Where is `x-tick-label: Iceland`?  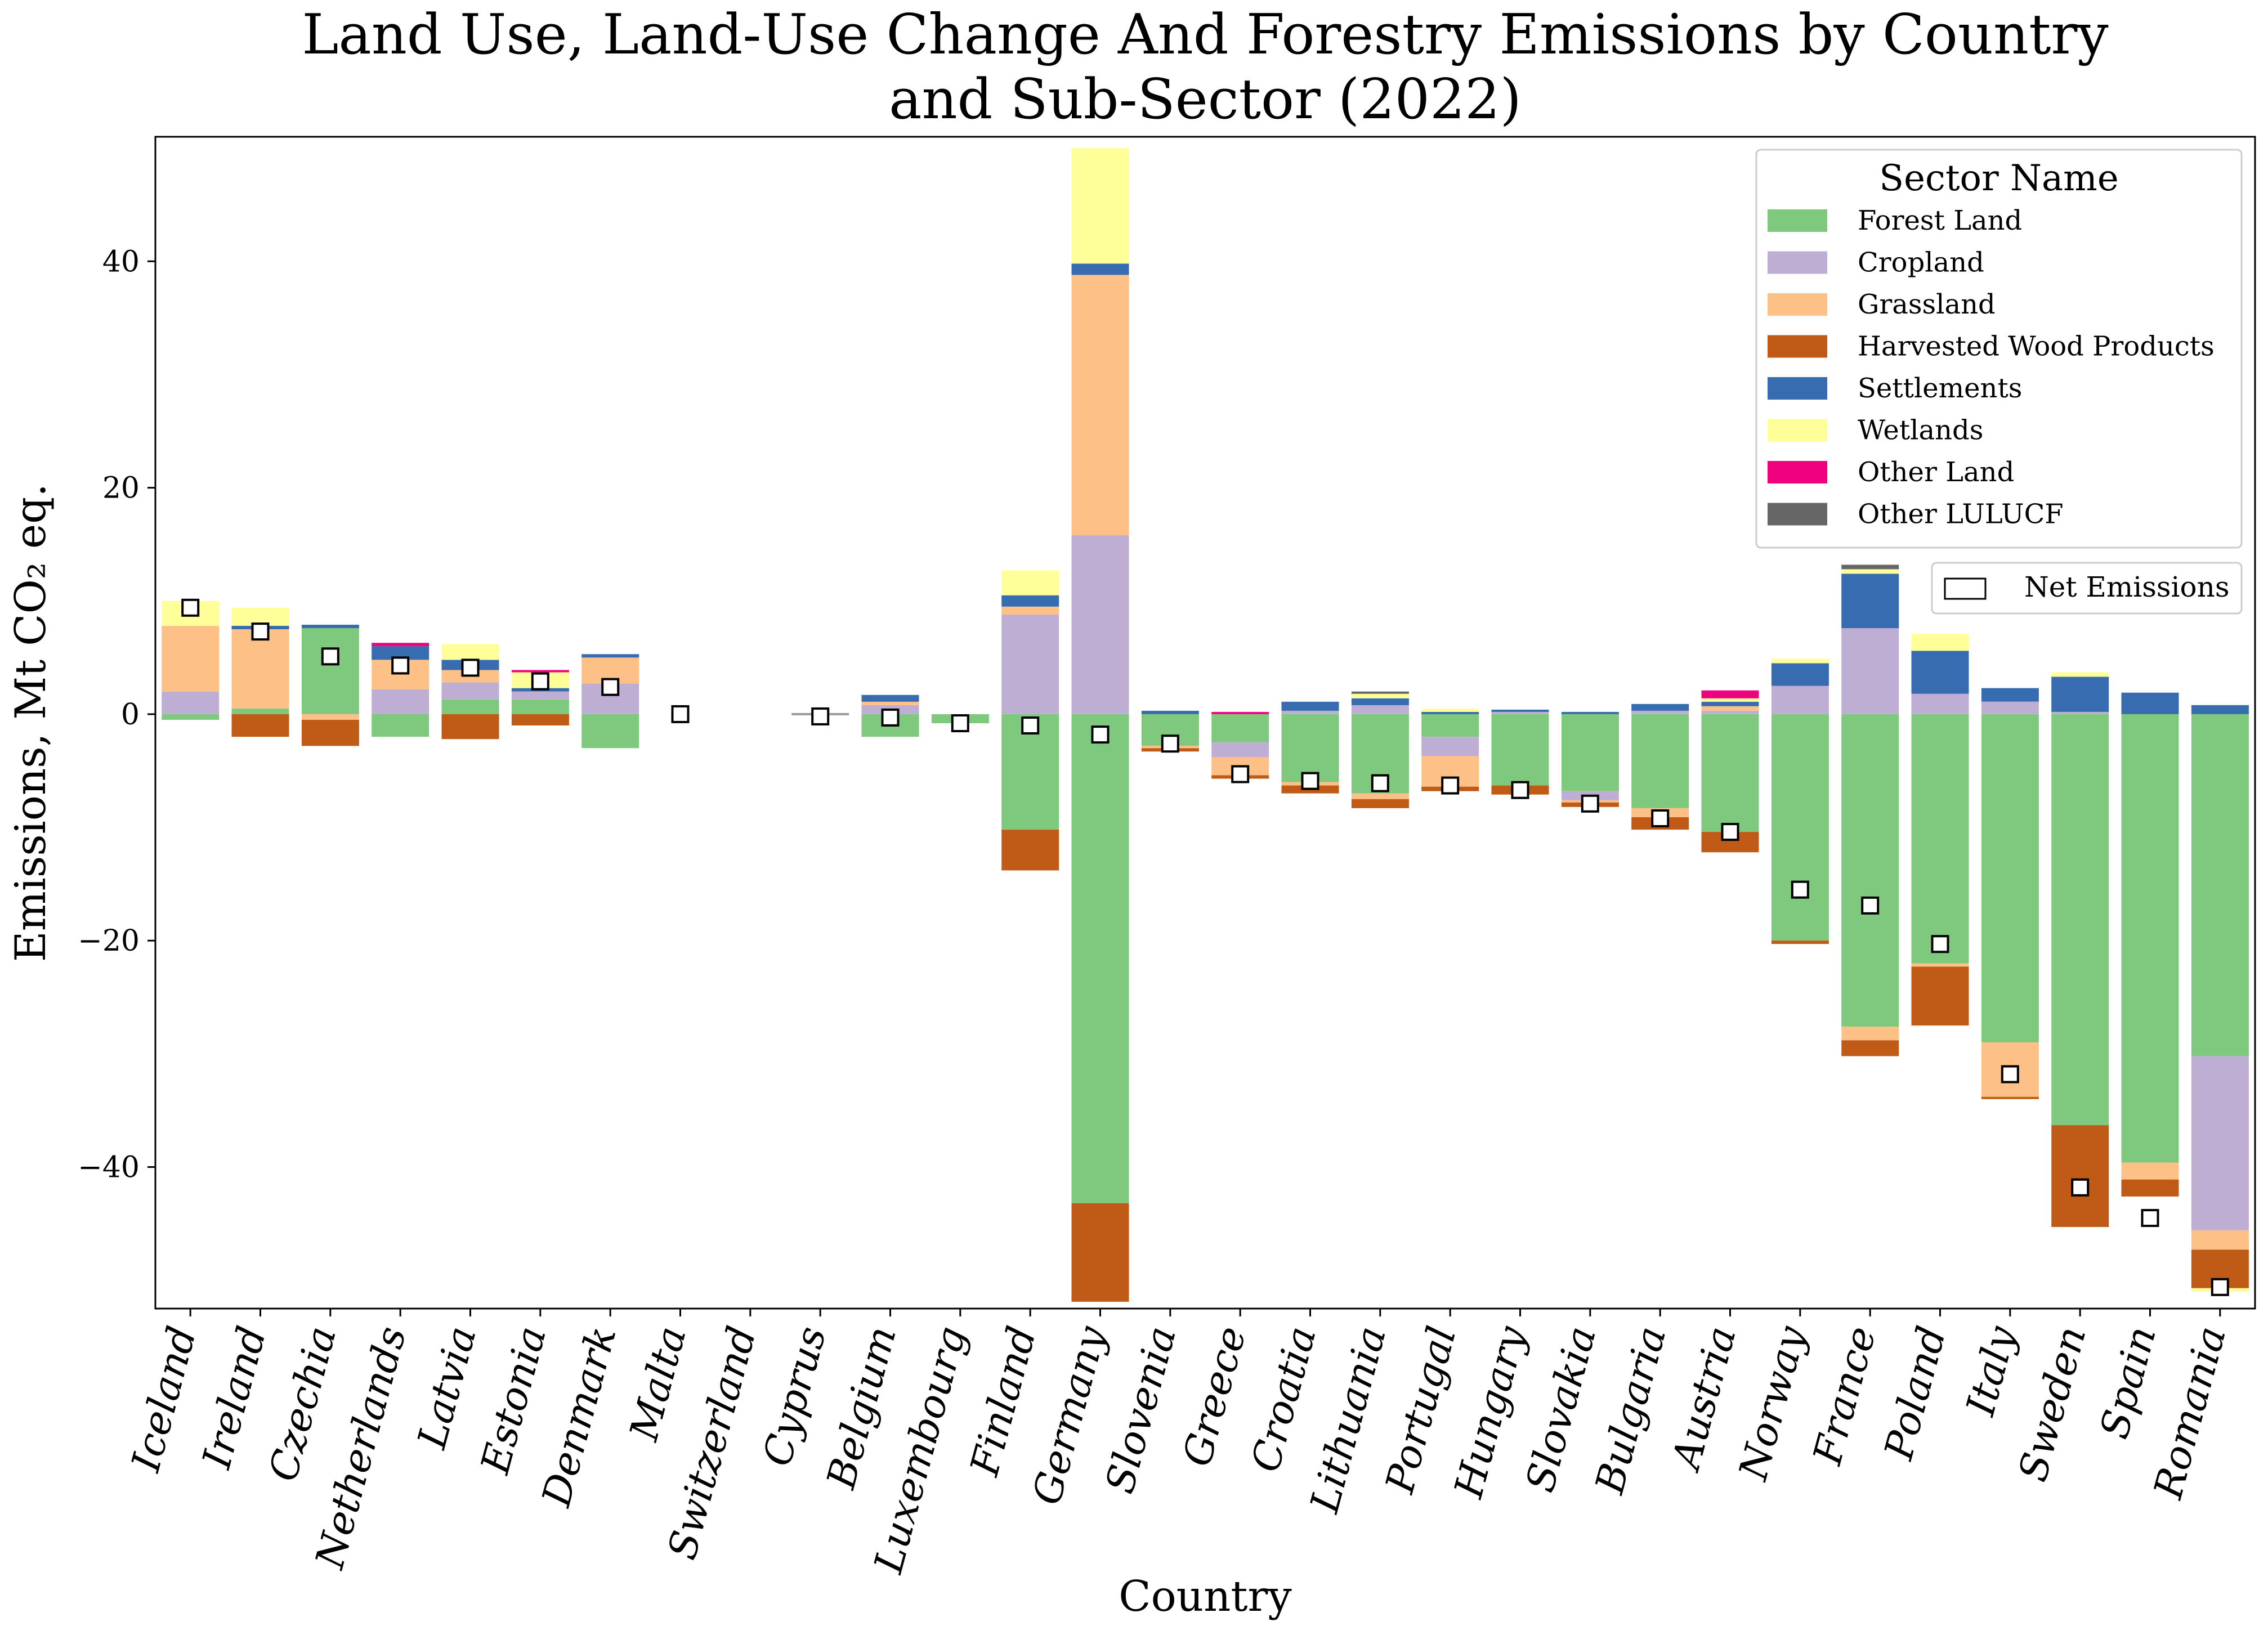
x-tick-label: Iceland is located at coordinates (163, 1400).